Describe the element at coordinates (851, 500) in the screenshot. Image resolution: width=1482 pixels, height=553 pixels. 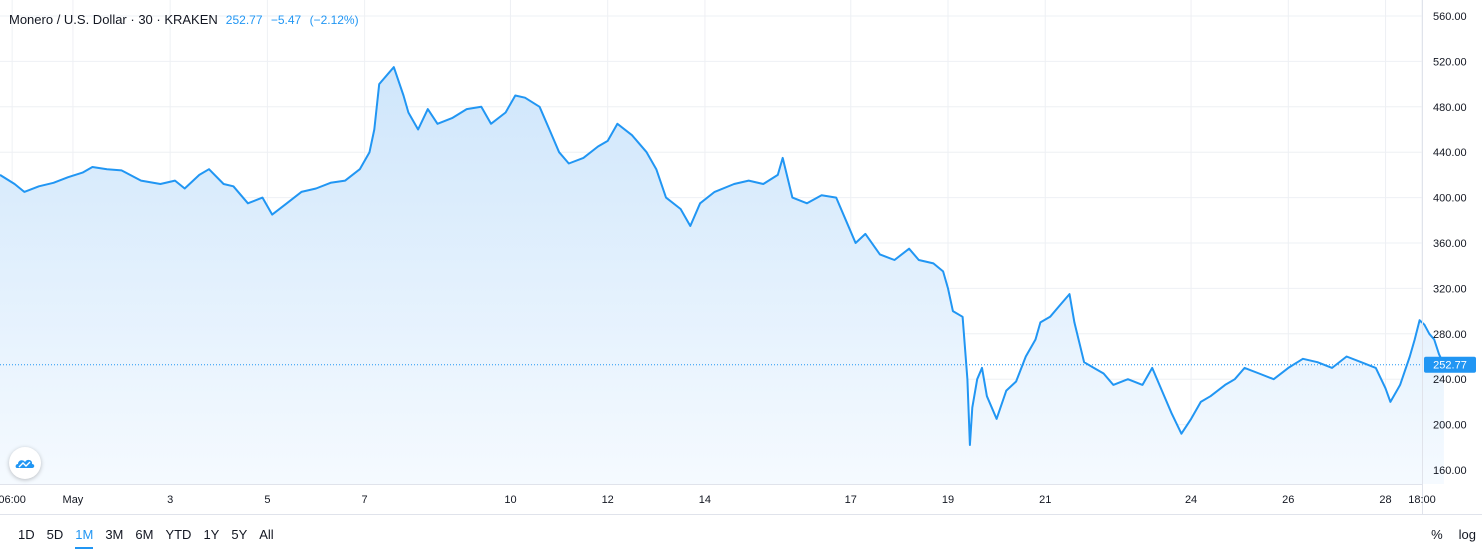
I see `x-tick-label: 17` at that location.